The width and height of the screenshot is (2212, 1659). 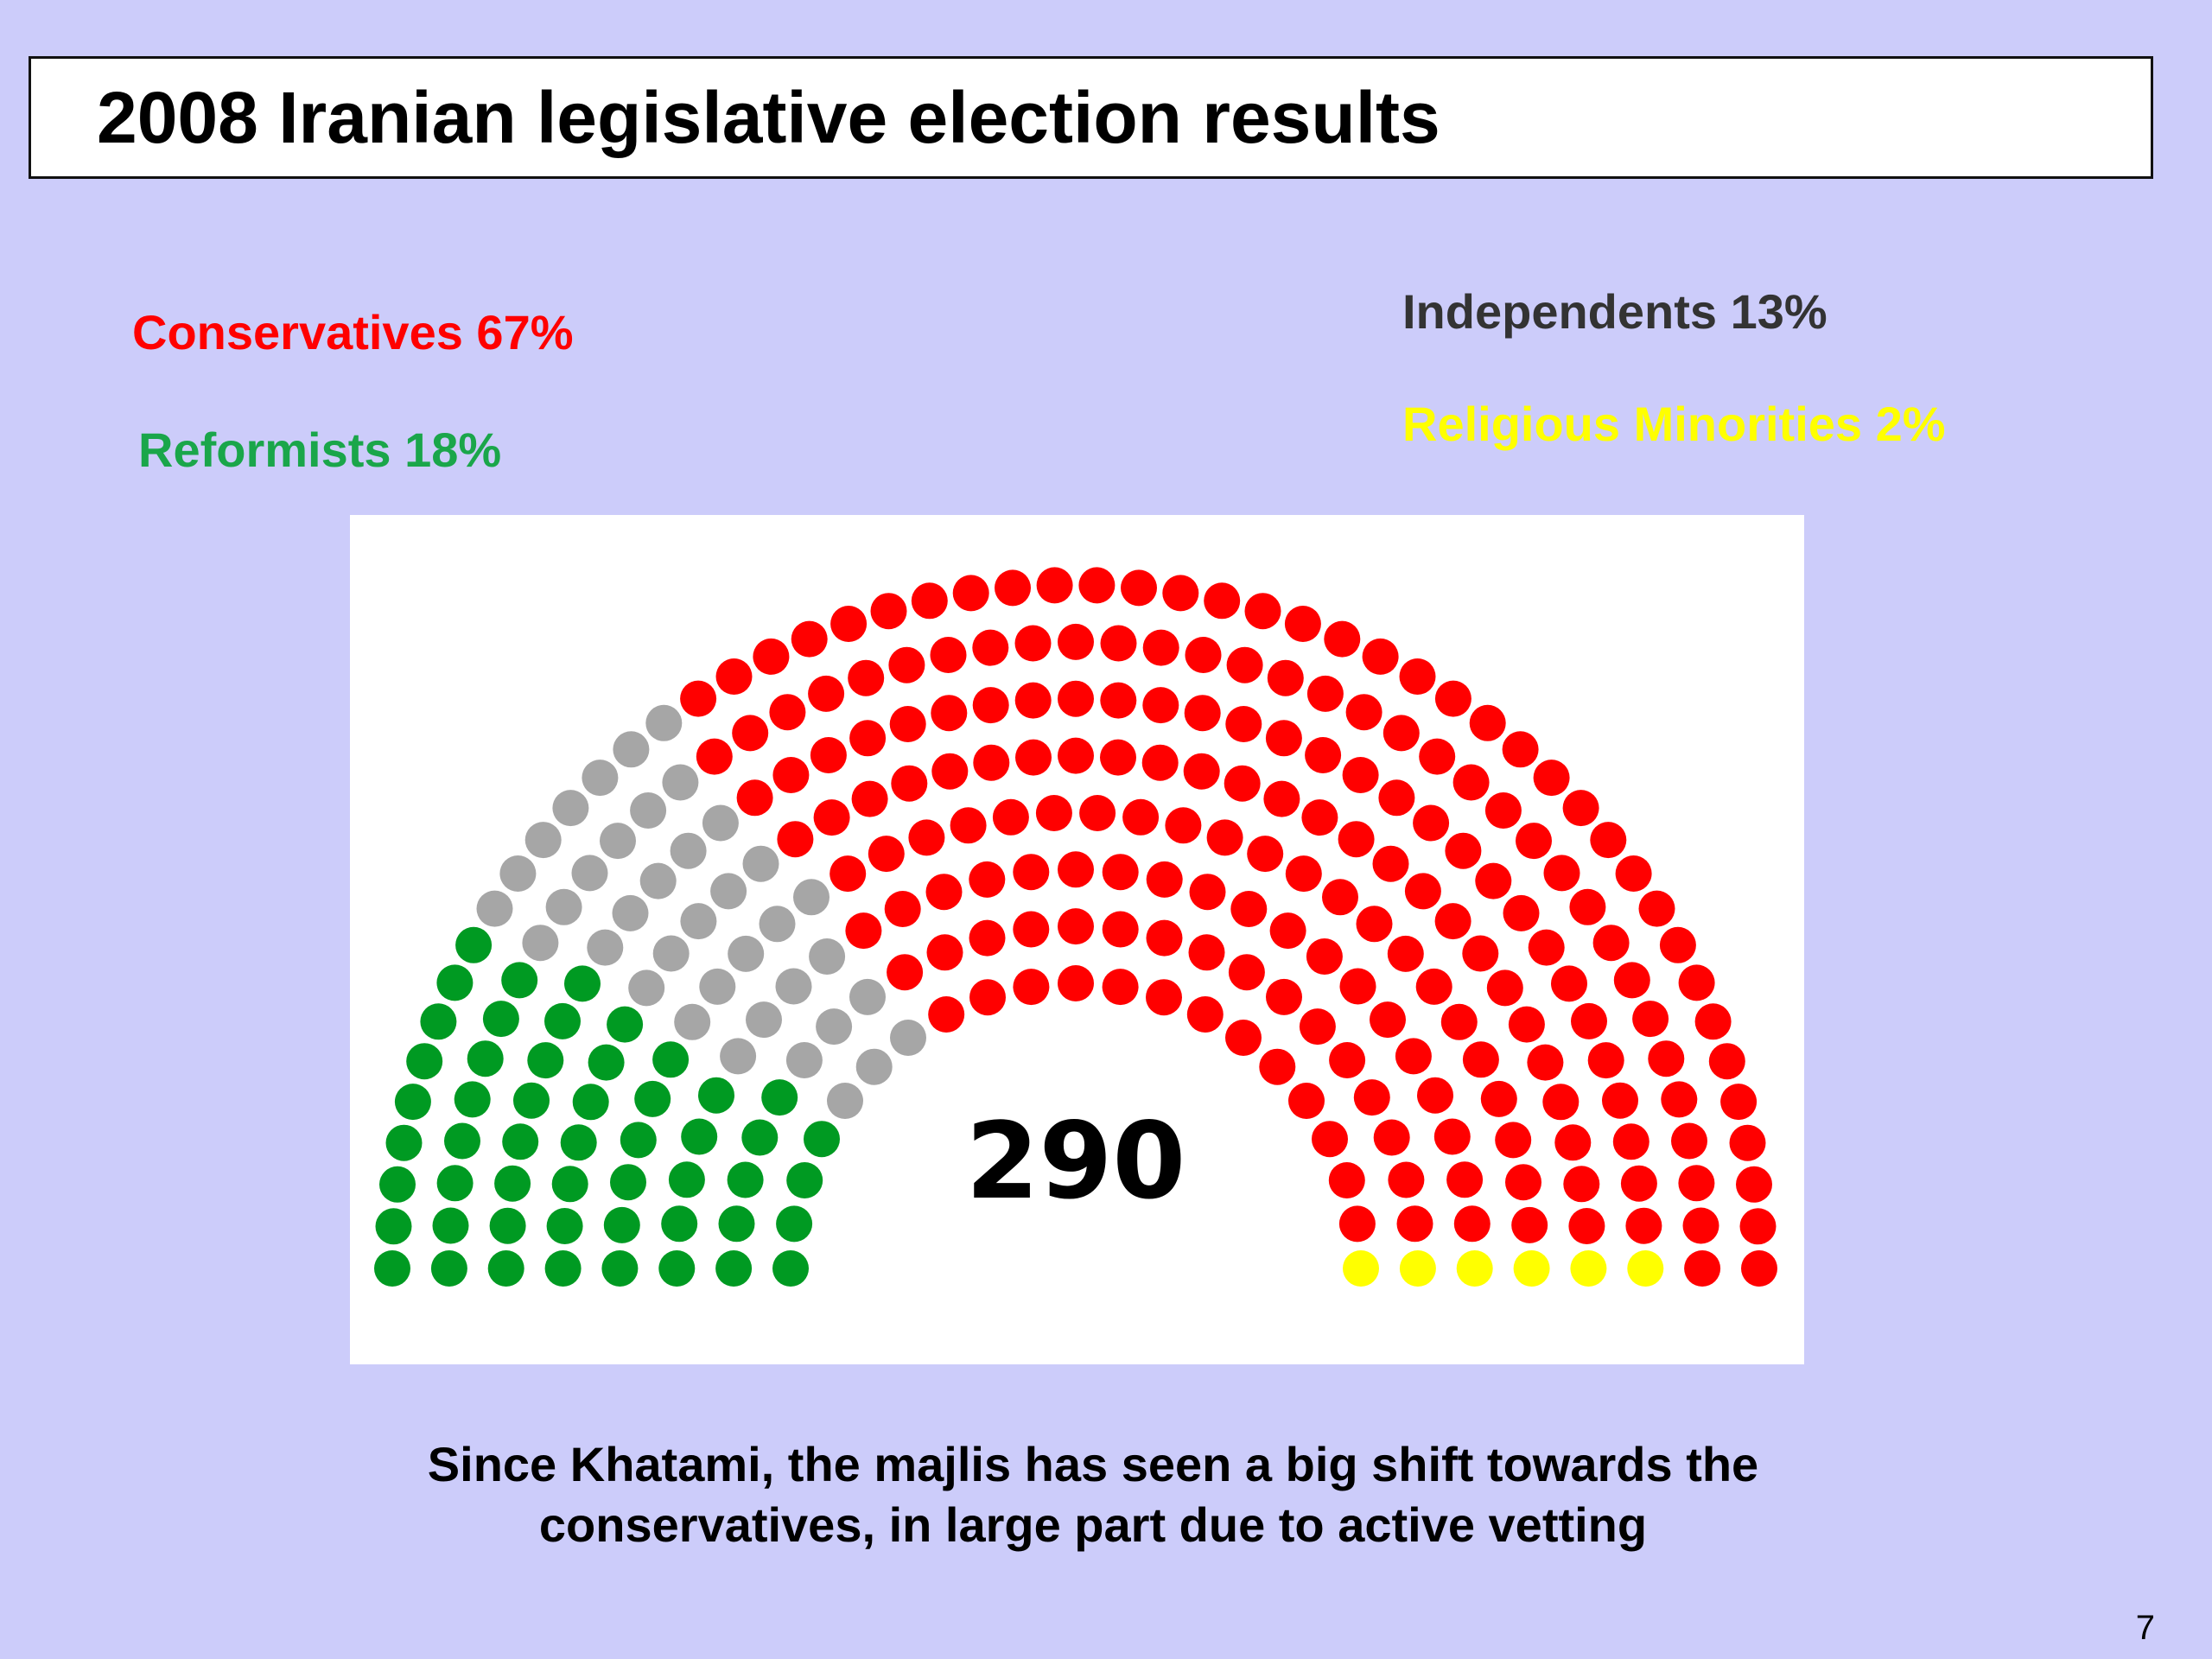 What do you see at coordinates (1076, 1161) in the screenshot?
I see `total-seats-label: 290` at bounding box center [1076, 1161].